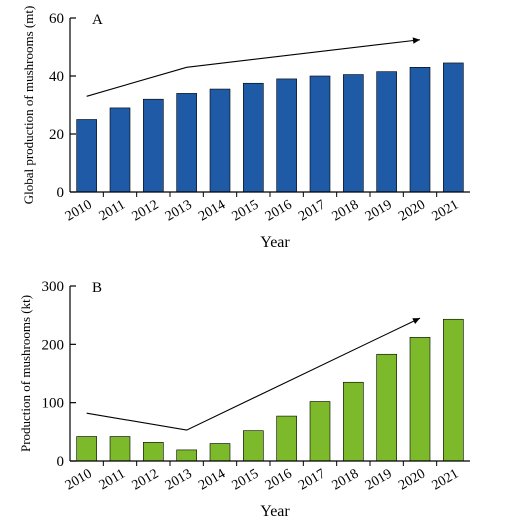  I want to click on panel-b-trend-line, so click(253, 374).